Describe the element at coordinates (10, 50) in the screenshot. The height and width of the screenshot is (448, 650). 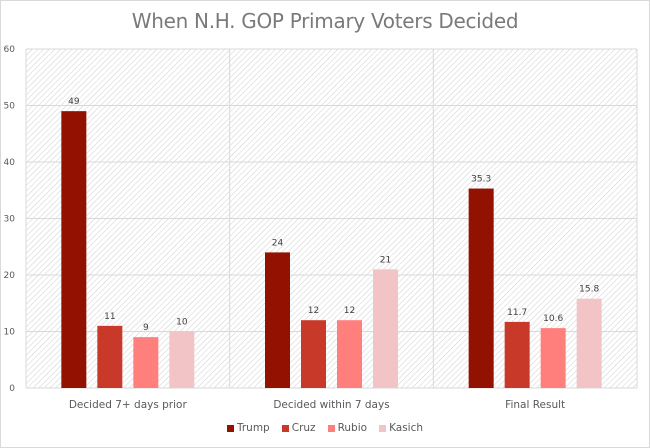
I see `y-tick-label: 60` at that location.